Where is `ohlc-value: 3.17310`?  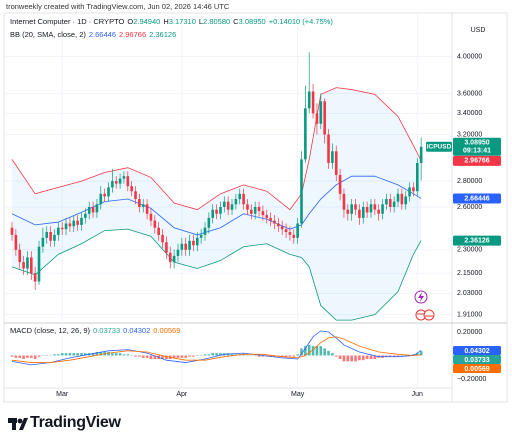 ohlc-value: 3.17310 is located at coordinates (182, 21).